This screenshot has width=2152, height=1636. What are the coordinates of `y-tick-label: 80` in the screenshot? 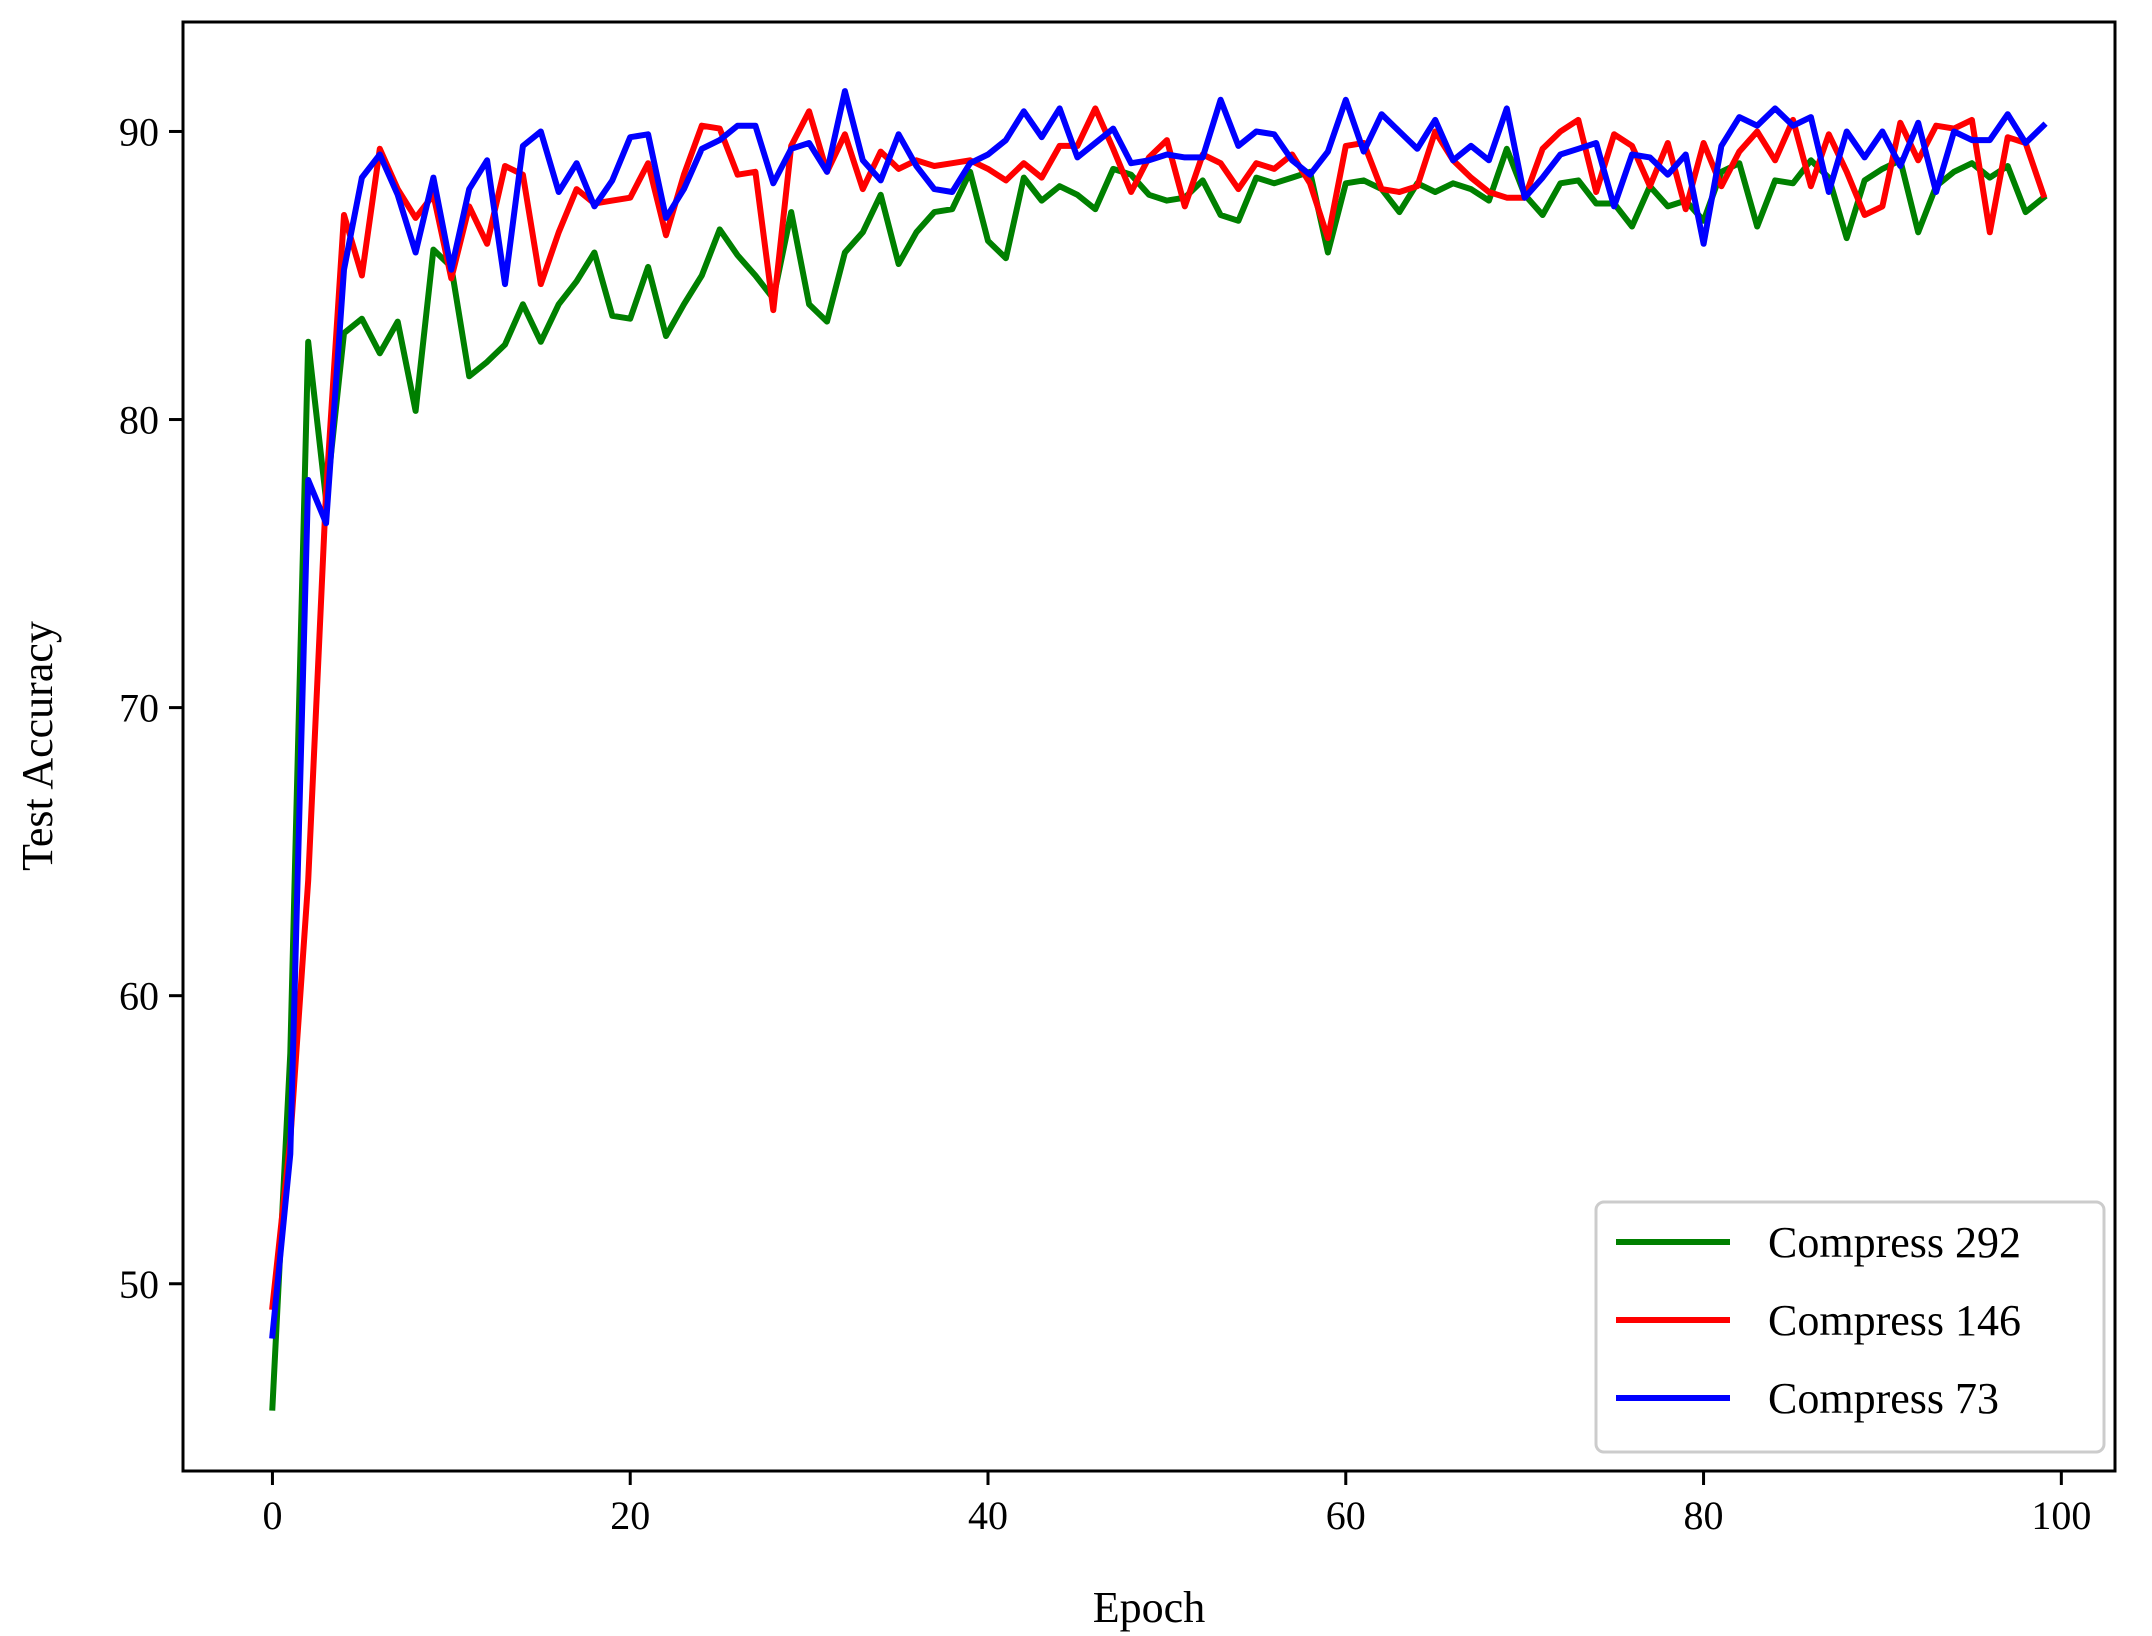 It's located at (139, 420).